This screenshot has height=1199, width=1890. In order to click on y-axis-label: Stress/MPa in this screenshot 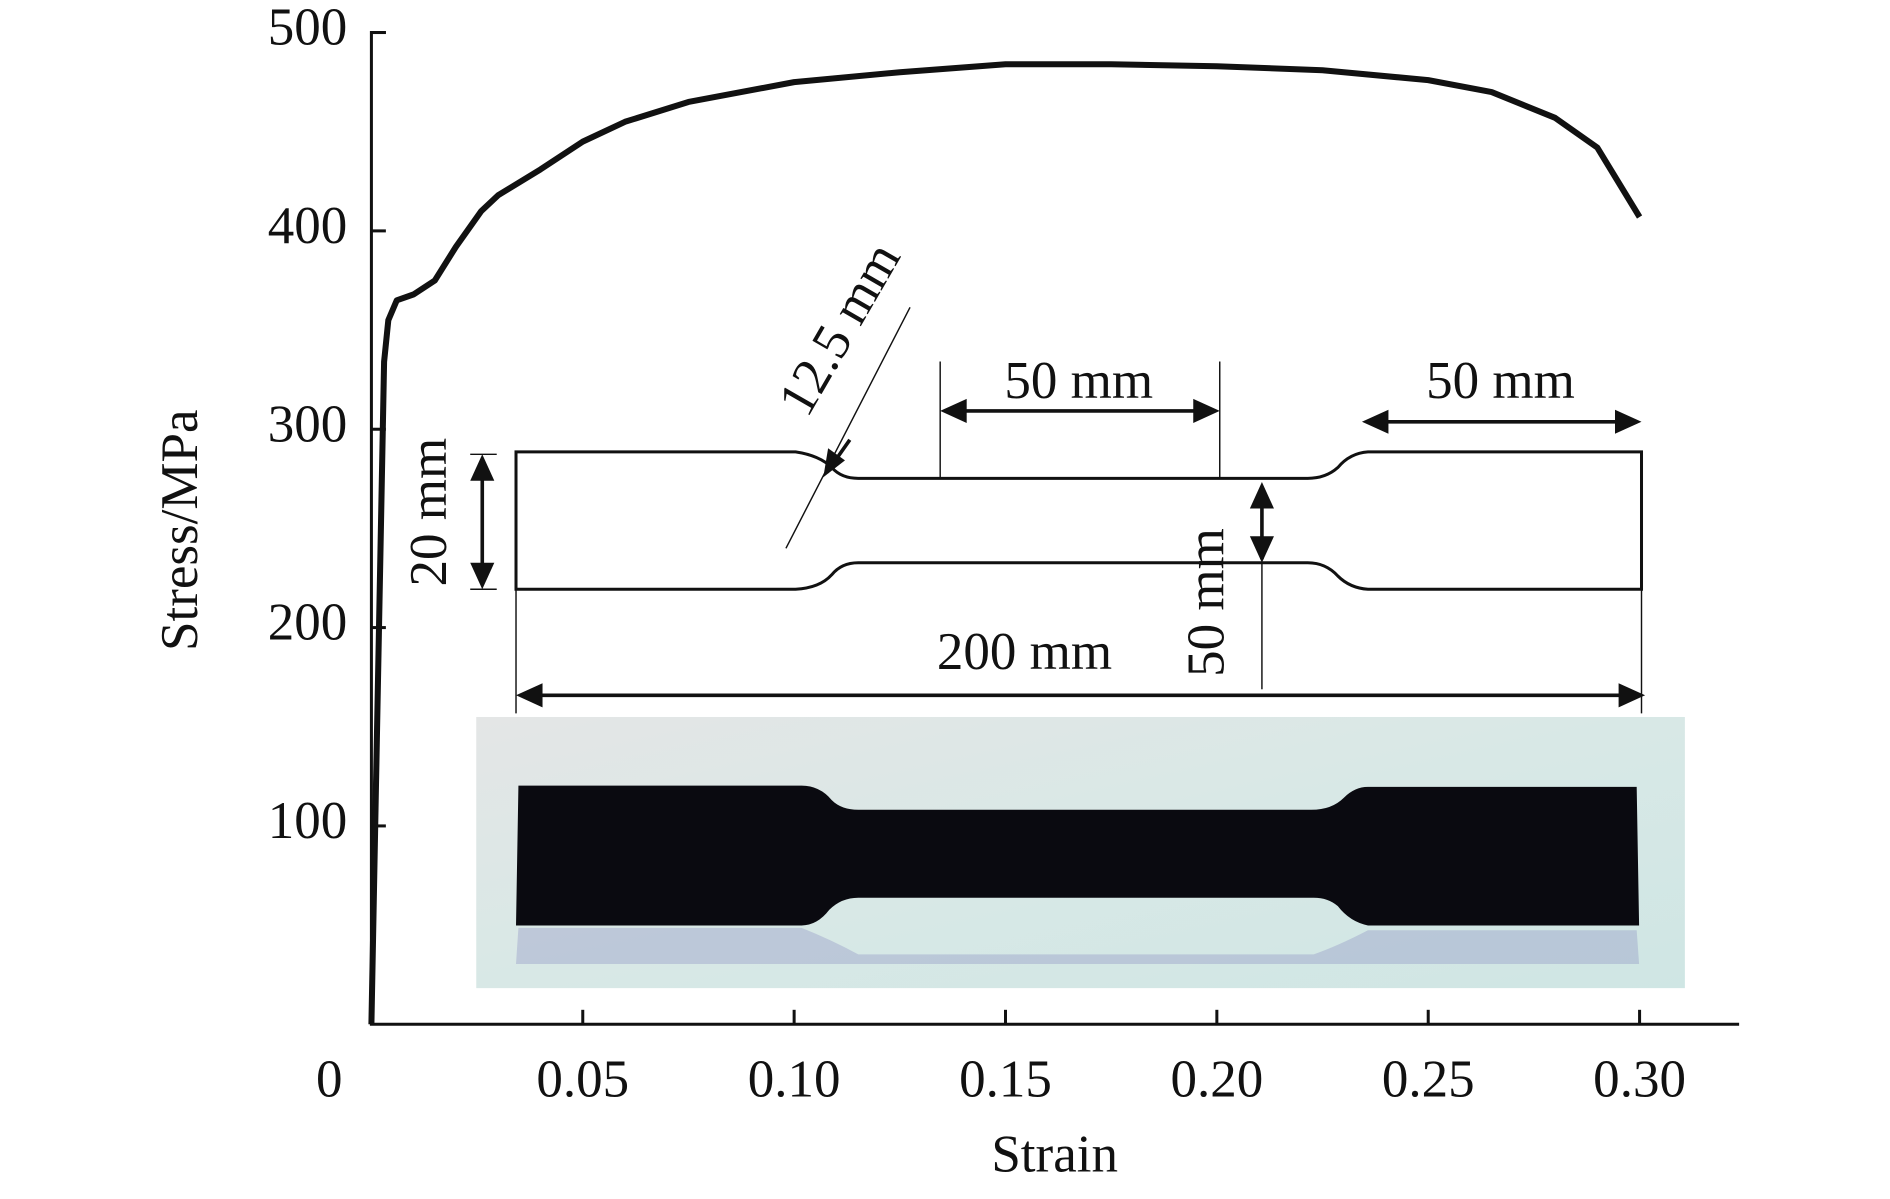, I will do `click(180, 530)`.